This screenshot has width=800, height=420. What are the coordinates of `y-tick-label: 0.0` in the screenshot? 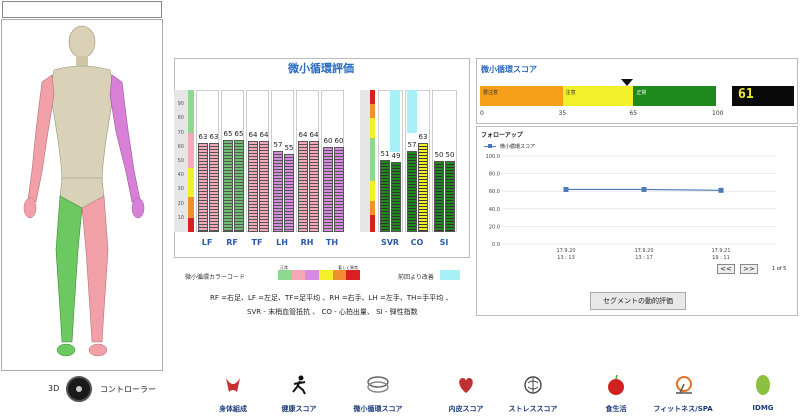 It's located at (496, 245).